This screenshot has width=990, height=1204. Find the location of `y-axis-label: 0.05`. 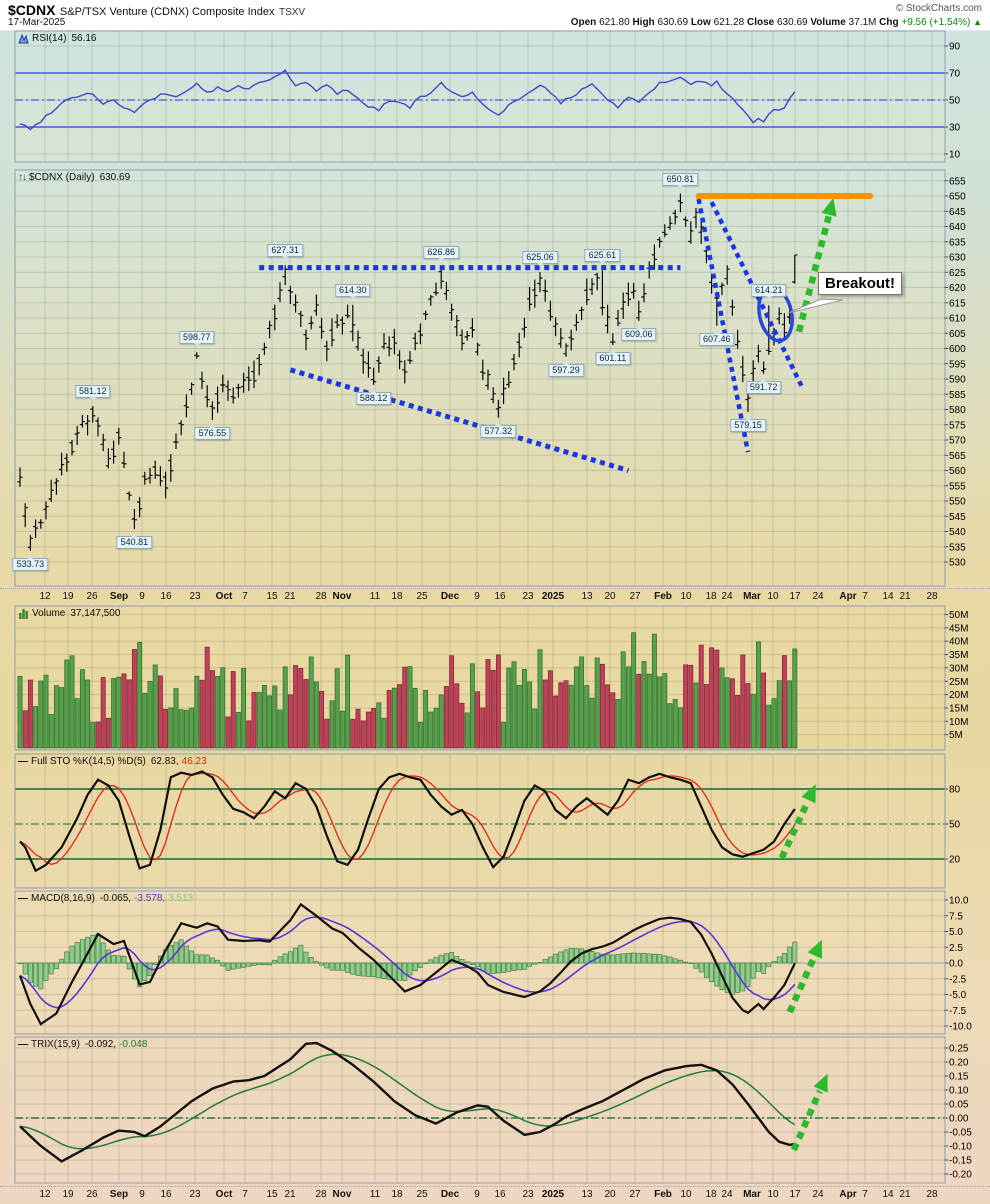

y-axis-label: 0.05 is located at coordinates (959, 1105).